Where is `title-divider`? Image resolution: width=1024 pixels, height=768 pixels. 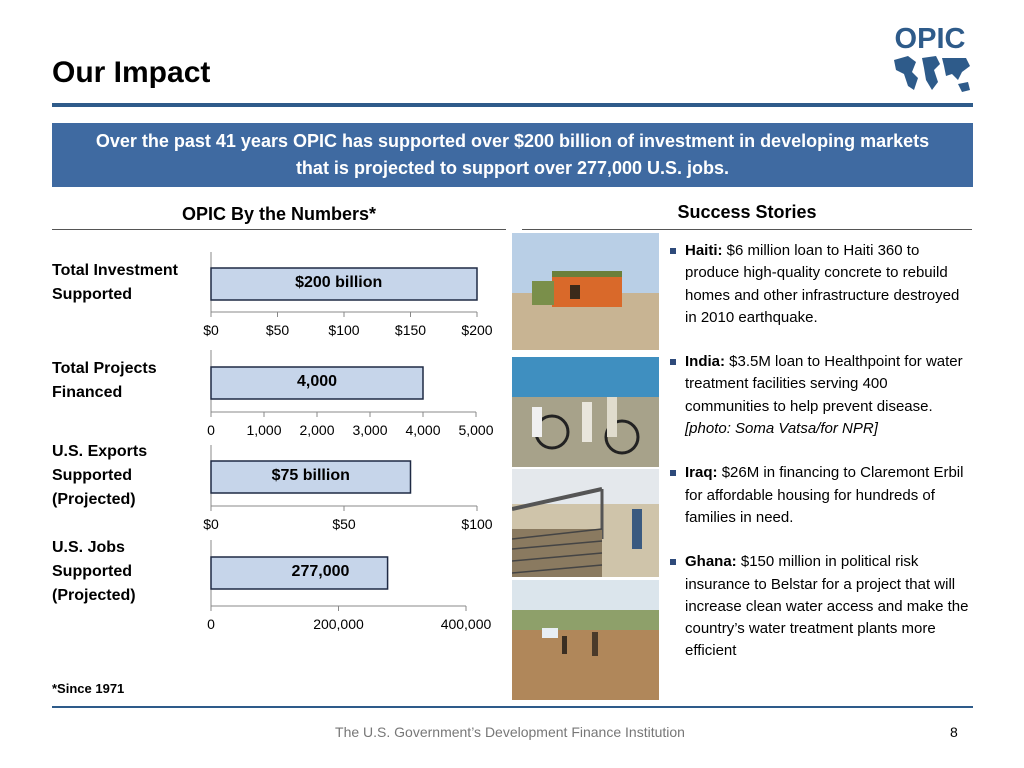 title-divider is located at coordinates (512, 105).